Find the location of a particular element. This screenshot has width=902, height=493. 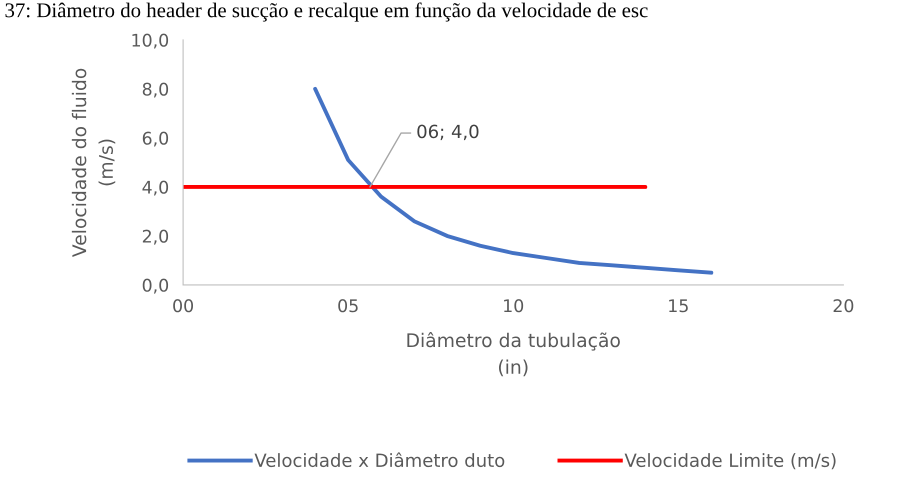

x-tick-label: 20 is located at coordinates (844, 305).